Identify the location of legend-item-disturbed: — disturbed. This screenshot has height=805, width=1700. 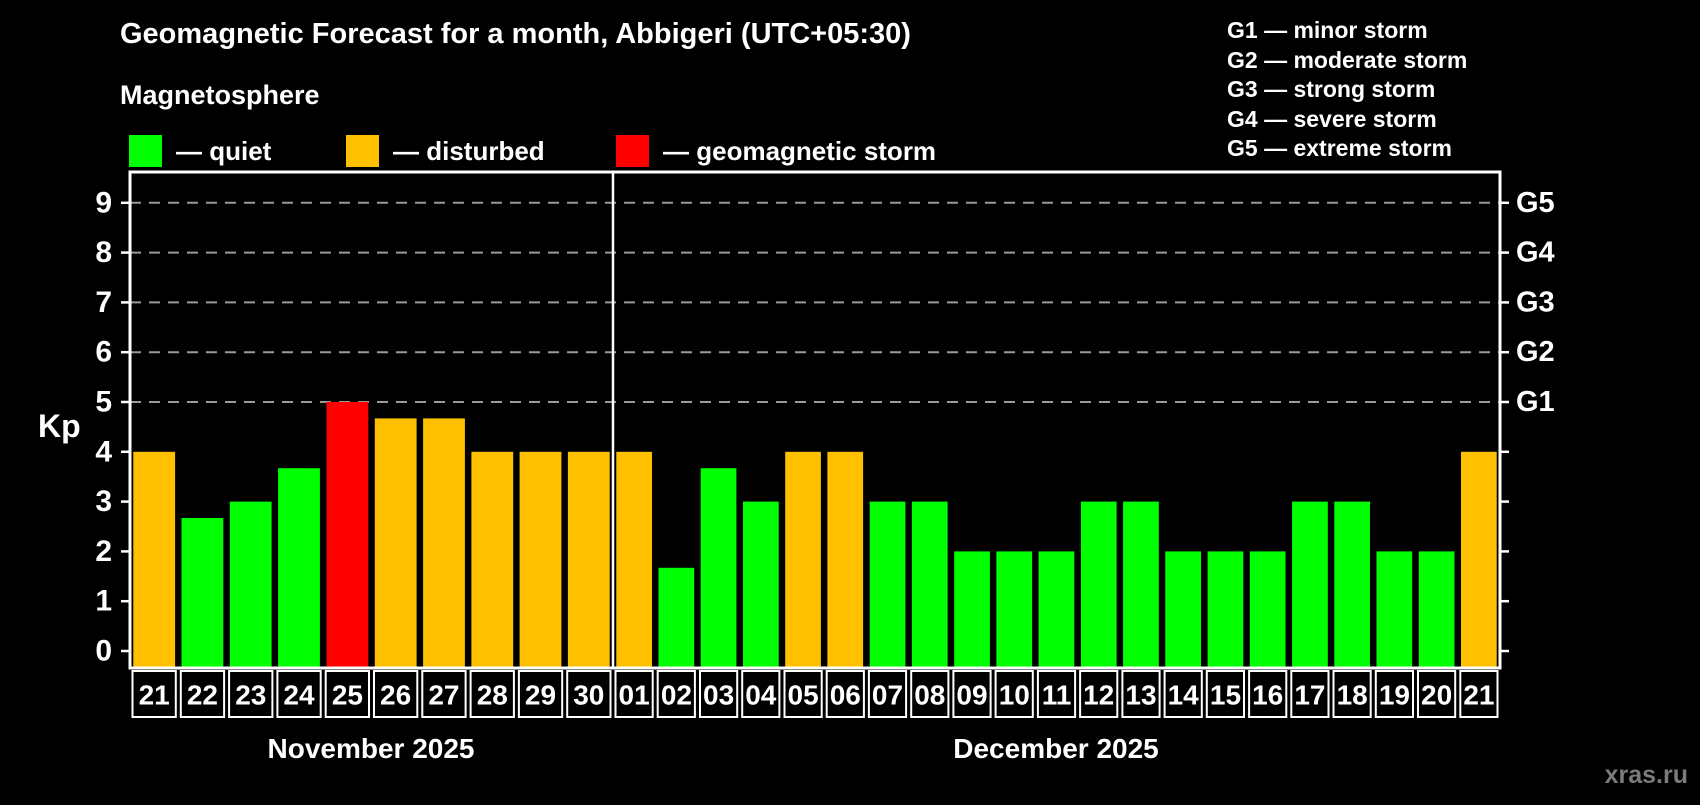
(445, 151).